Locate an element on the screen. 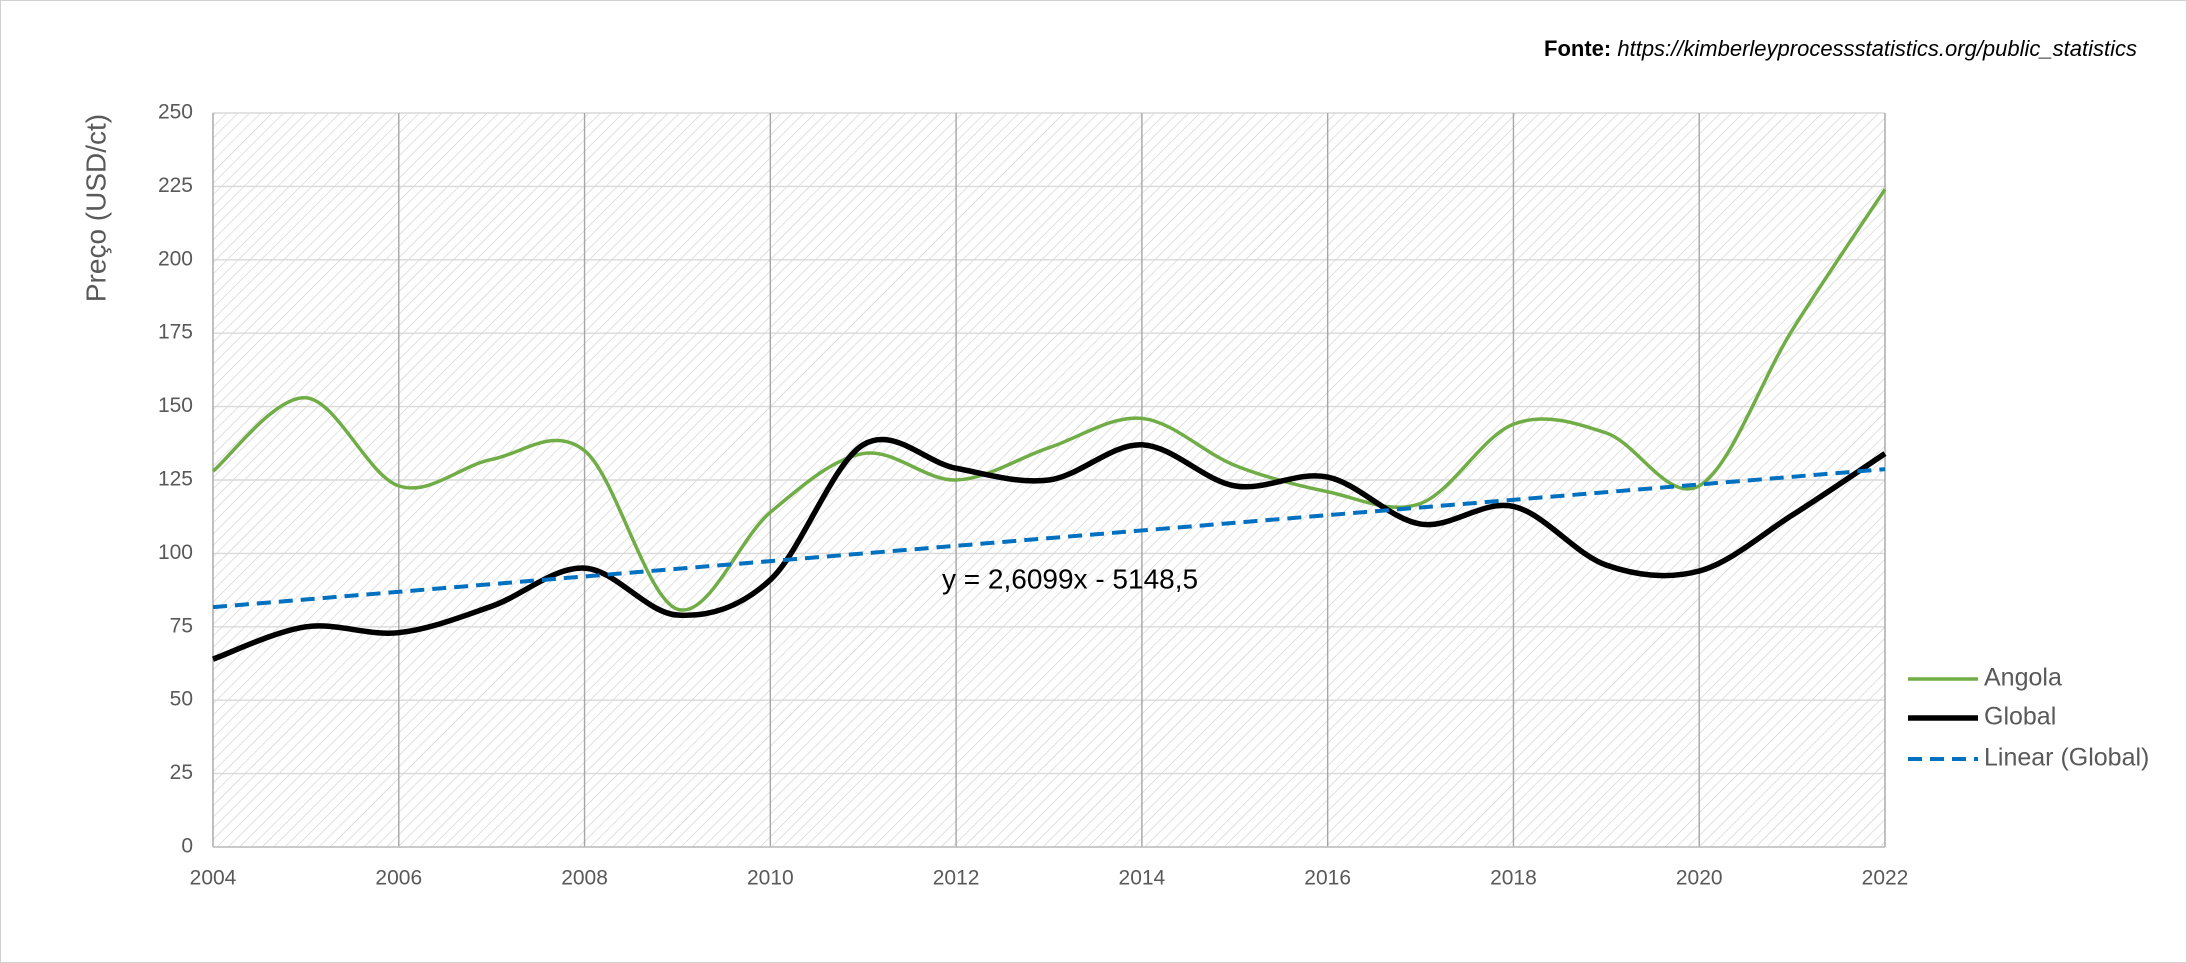  x-tick-label: 2008 is located at coordinates (584, 878).